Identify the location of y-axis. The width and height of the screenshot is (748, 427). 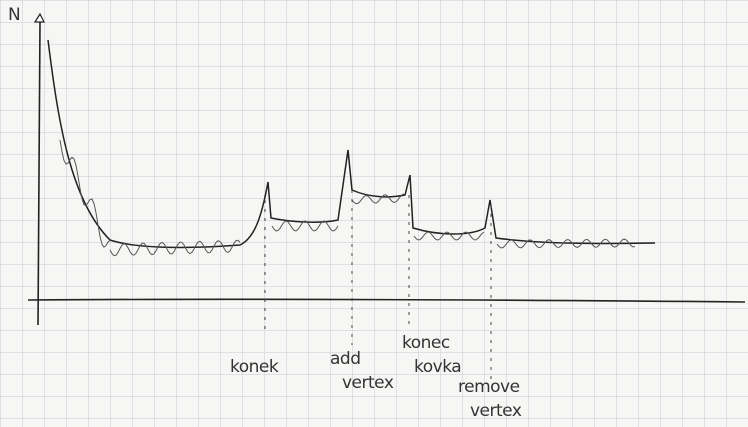
(39, 173).